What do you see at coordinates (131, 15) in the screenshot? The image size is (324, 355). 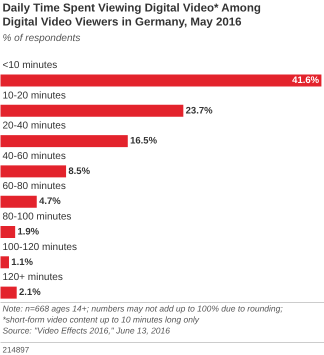 I see `chart-title: Daily Time Spent Viewing Digital Video* Among Digital Video Viewers in Germany, May 2016` at bounding box center [131, 15].